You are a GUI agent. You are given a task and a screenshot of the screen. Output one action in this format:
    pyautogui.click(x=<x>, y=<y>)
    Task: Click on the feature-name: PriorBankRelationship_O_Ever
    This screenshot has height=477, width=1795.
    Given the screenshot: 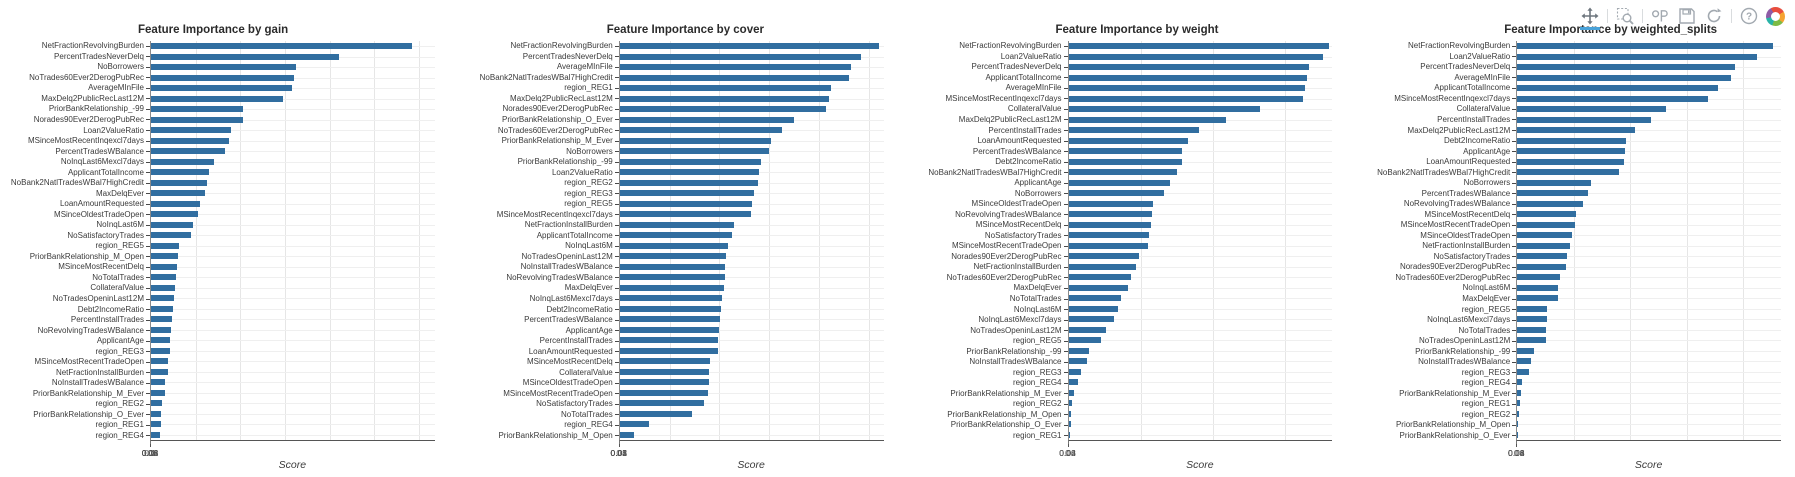 What is the action you would take?
    pyautogui.click(x=88, y=414)
    